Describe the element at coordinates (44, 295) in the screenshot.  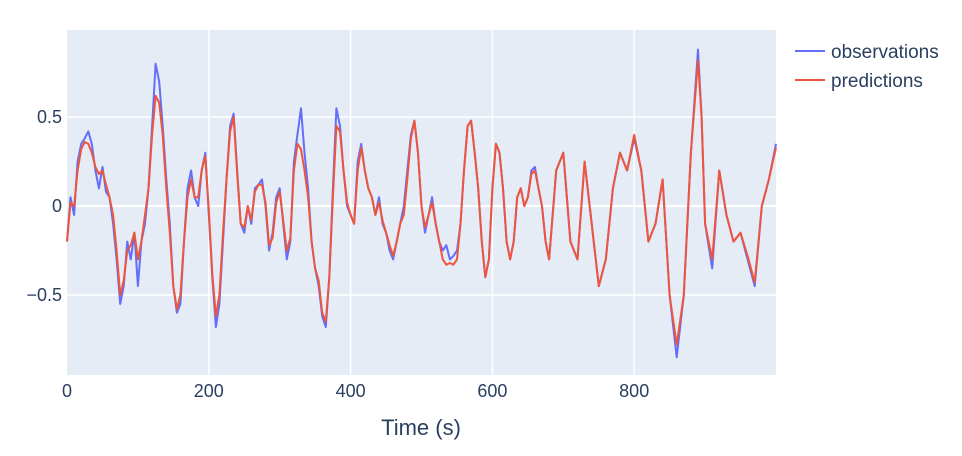
I see `y-tick-label: −0.5` at that location.